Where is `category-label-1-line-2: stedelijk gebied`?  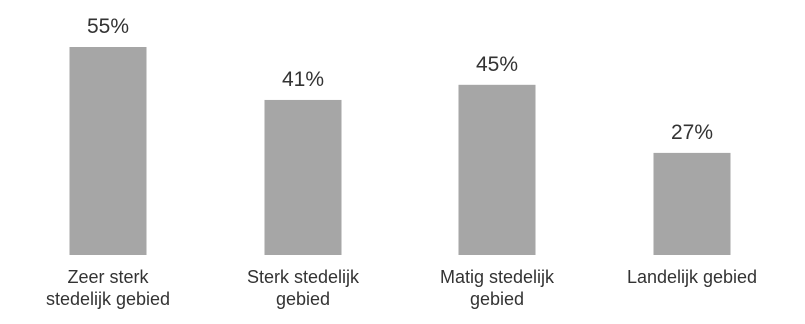 category-label-1-line-2: stedelijk gebied is located at coordinates (108, 299).